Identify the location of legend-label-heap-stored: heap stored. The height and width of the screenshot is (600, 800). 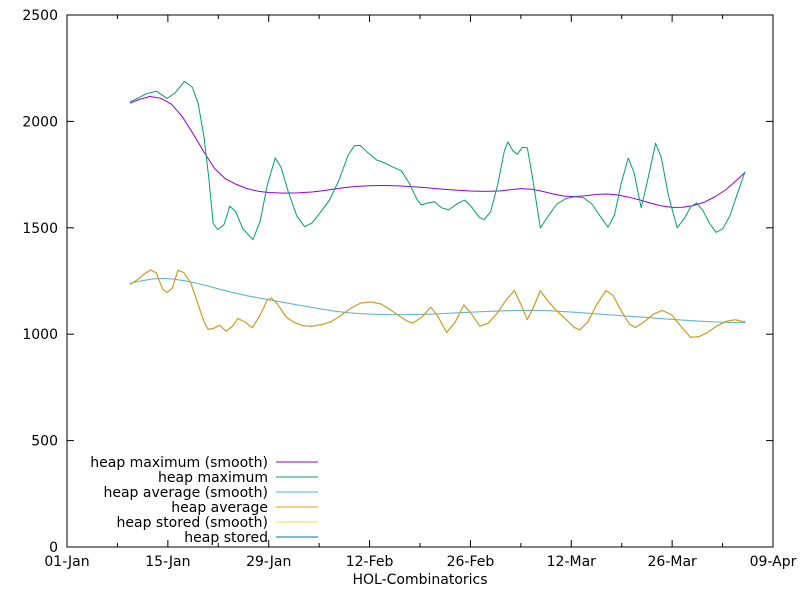
(226, 538).